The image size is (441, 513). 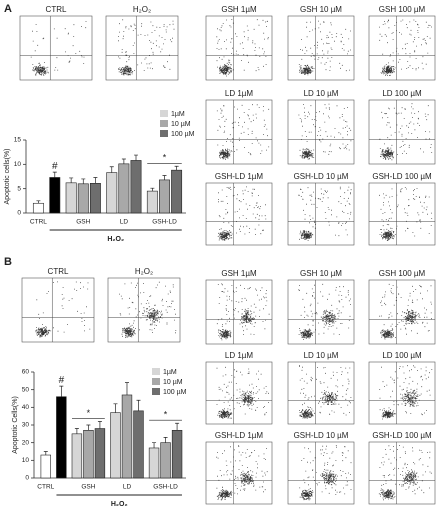 I want to click on plot-title: H₂O₂, so click(x=144, y=271).